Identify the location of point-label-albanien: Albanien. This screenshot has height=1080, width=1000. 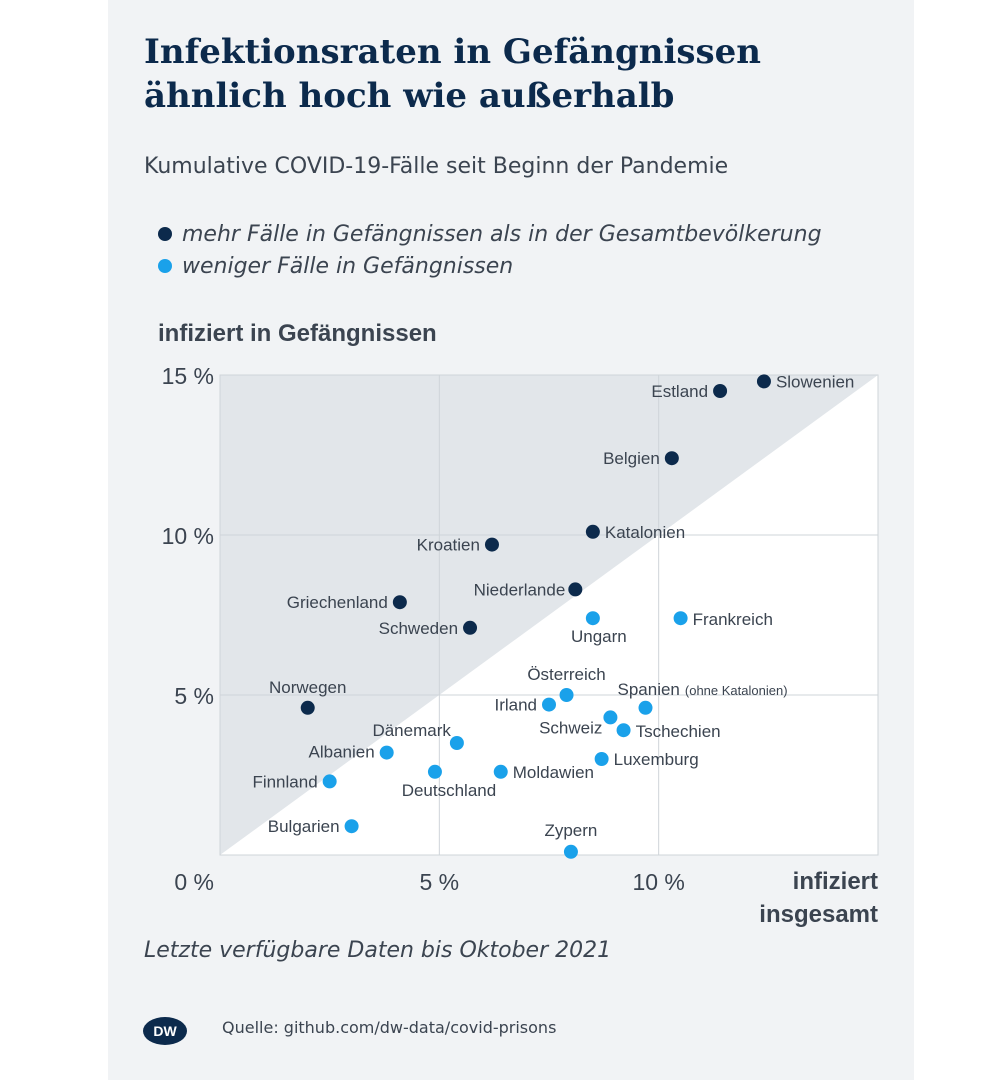
(342, 752).